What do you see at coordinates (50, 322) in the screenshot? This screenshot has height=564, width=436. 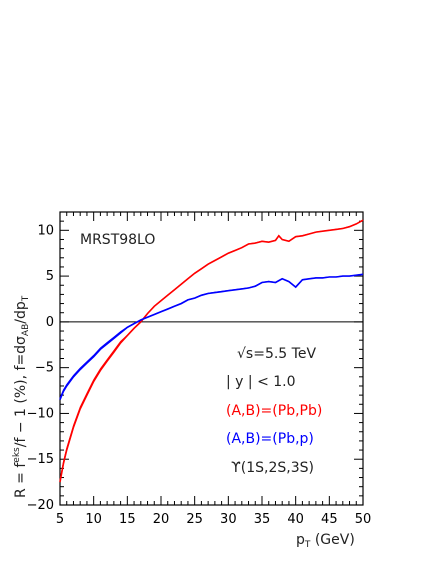 I see `y-tick-label: 0` at bounding box center [50, 322].